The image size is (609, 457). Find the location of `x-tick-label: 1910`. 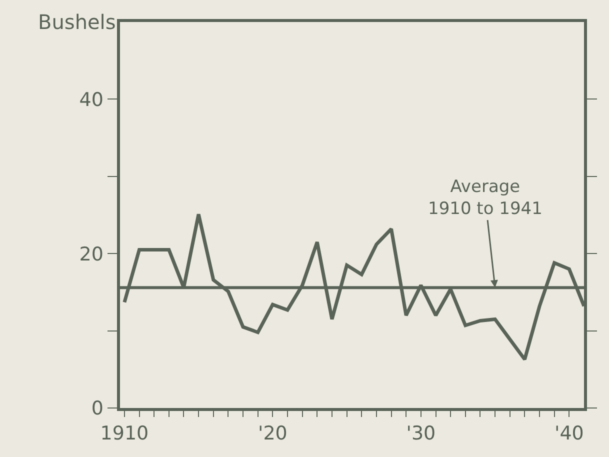

x-tick-label: 1910 is located at coordinates (124, 433).